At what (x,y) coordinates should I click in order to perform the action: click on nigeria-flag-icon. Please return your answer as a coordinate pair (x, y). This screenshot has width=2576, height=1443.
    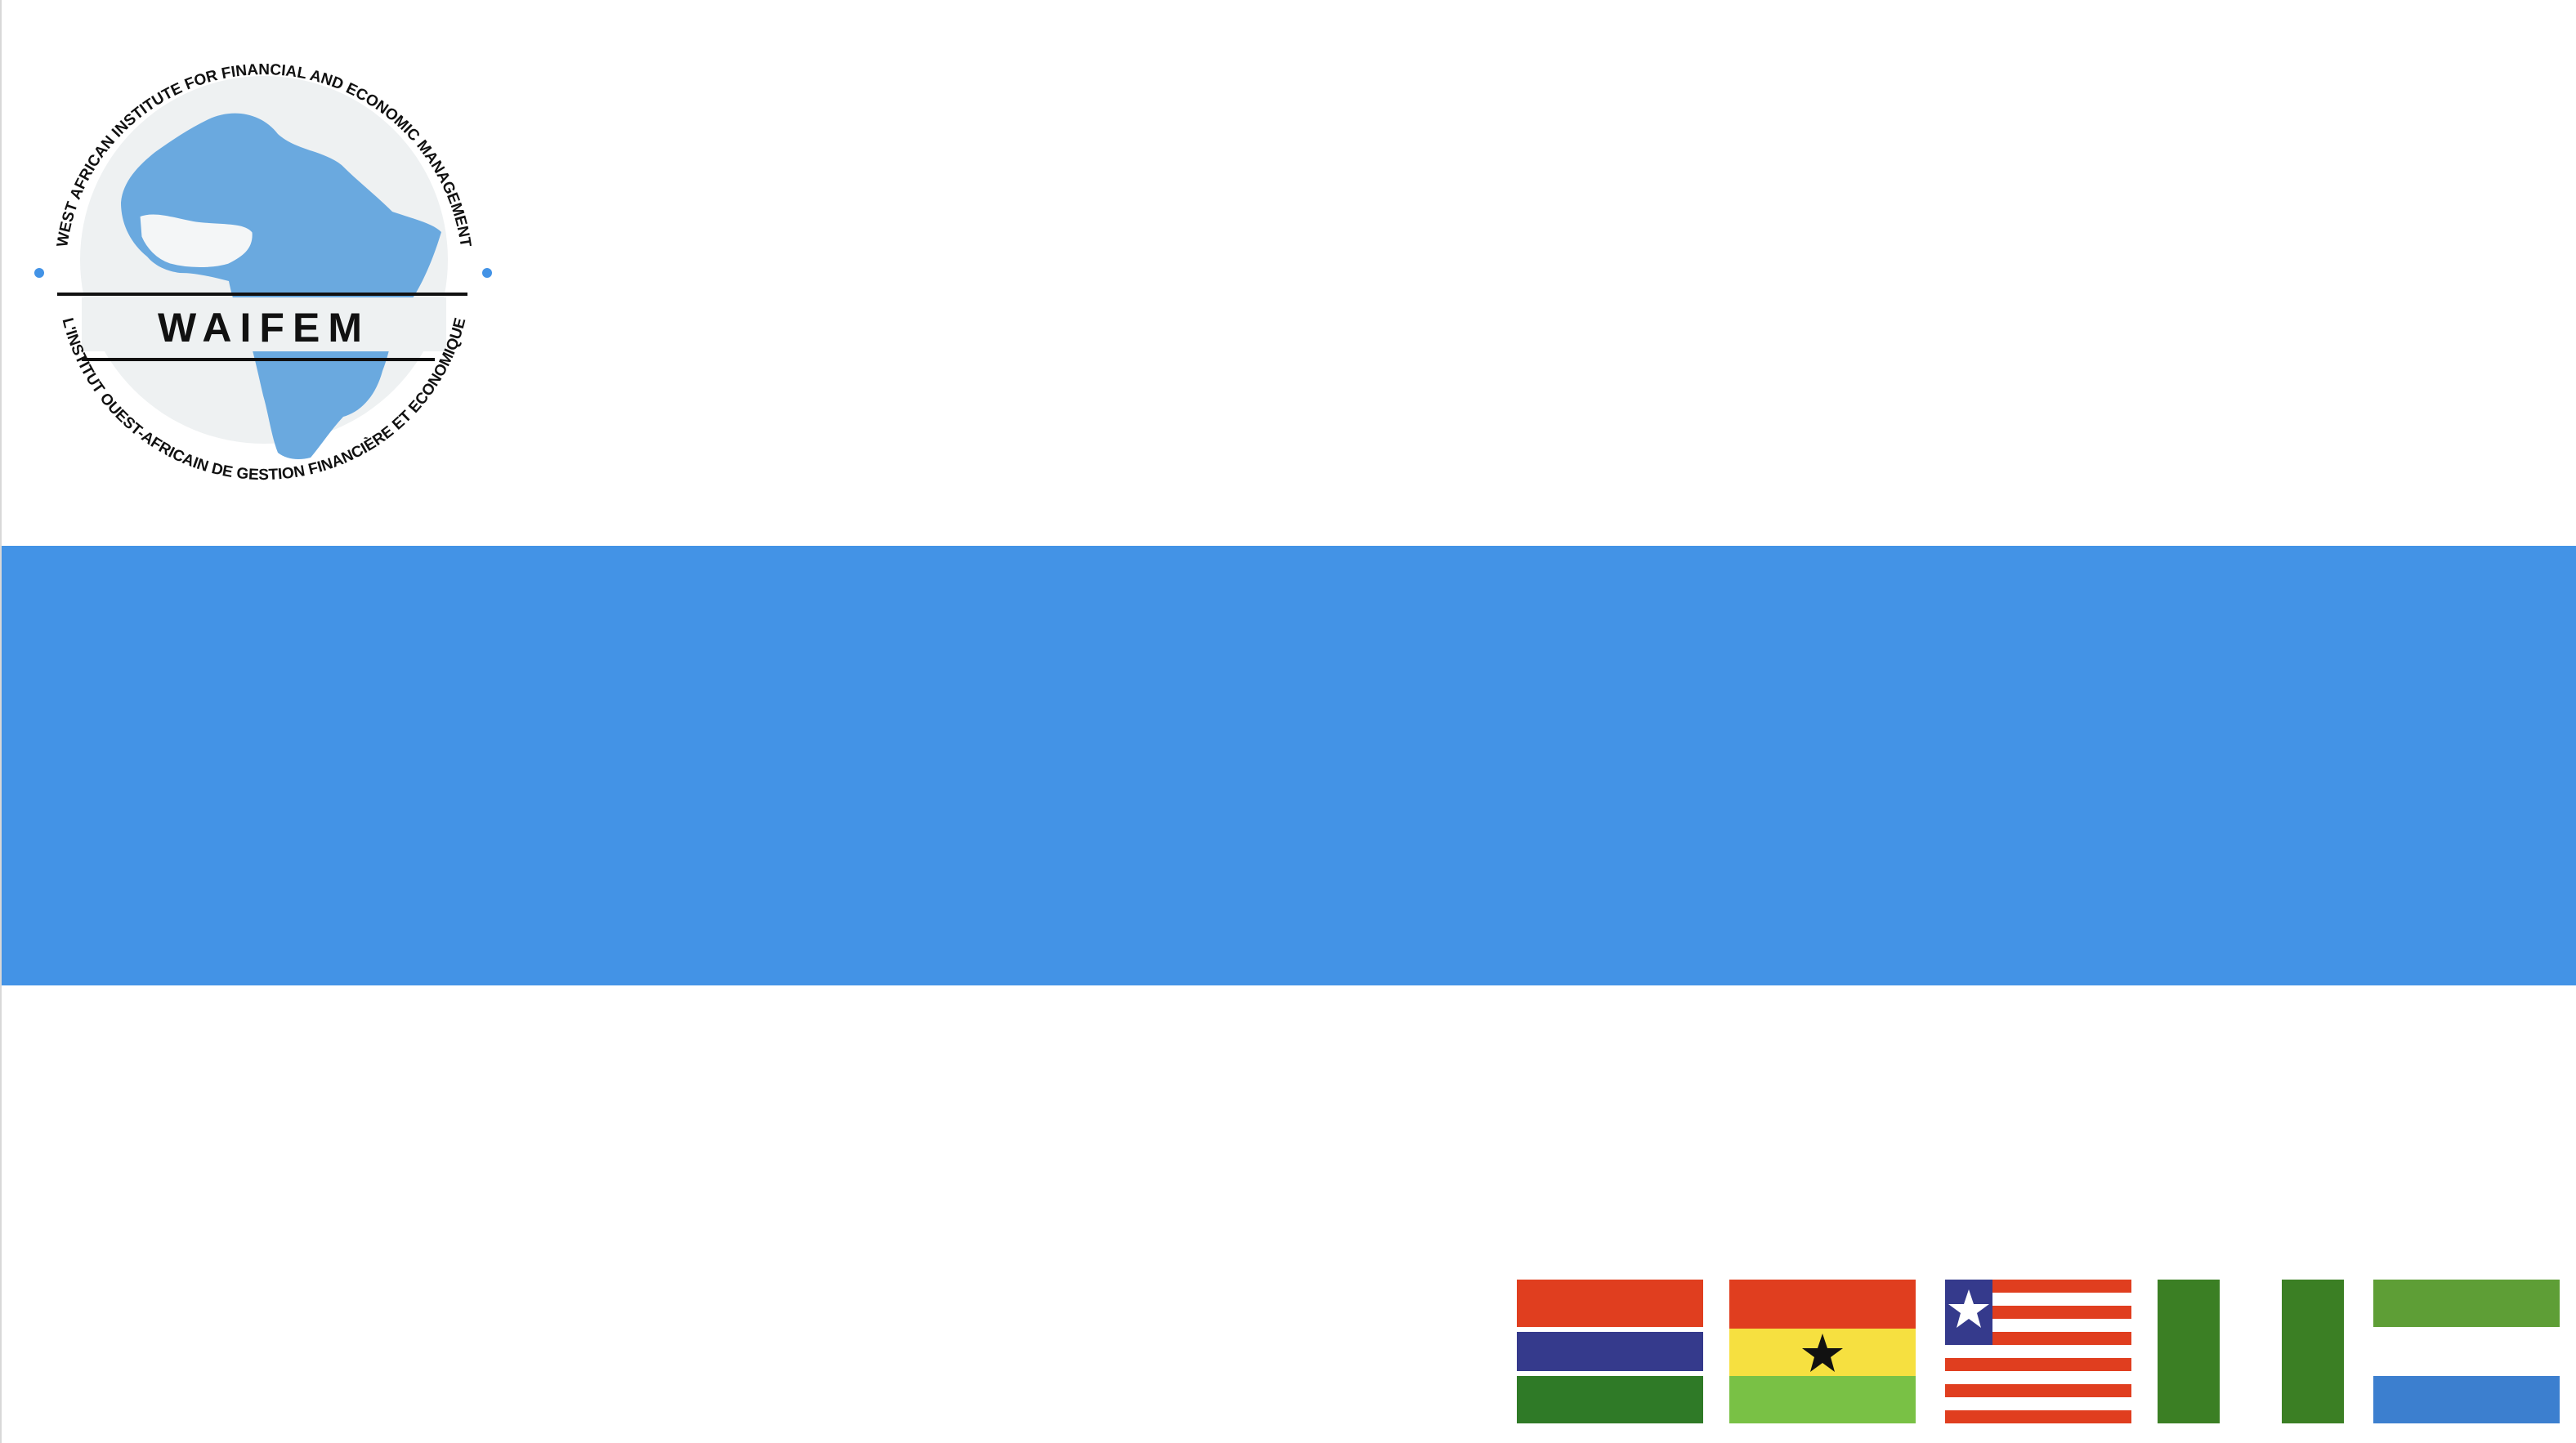
    Looking at the image, I should click on (2251, 1352).